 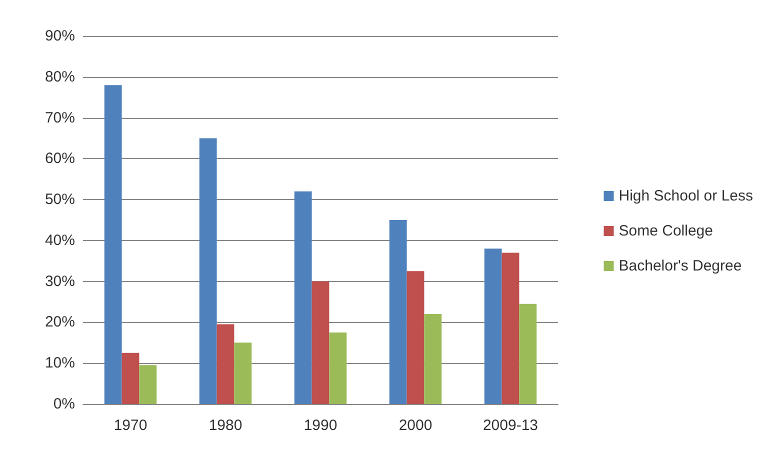 I want to click on y-tick-label: 30%, so click(x=59, y=281).